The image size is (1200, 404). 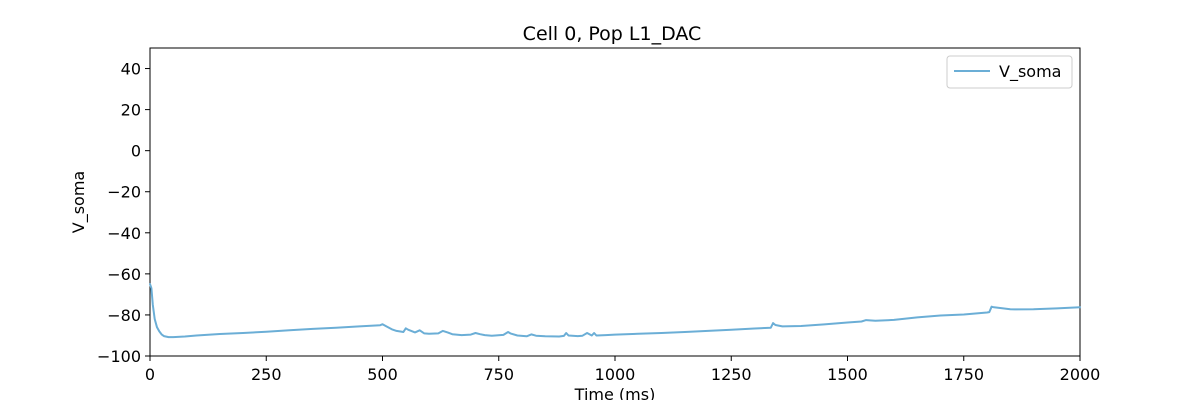 What do you see at coordinates (615, 374) in the screenshot?
I see `x-tick-label: 1000` at bounding box center [615, 374].